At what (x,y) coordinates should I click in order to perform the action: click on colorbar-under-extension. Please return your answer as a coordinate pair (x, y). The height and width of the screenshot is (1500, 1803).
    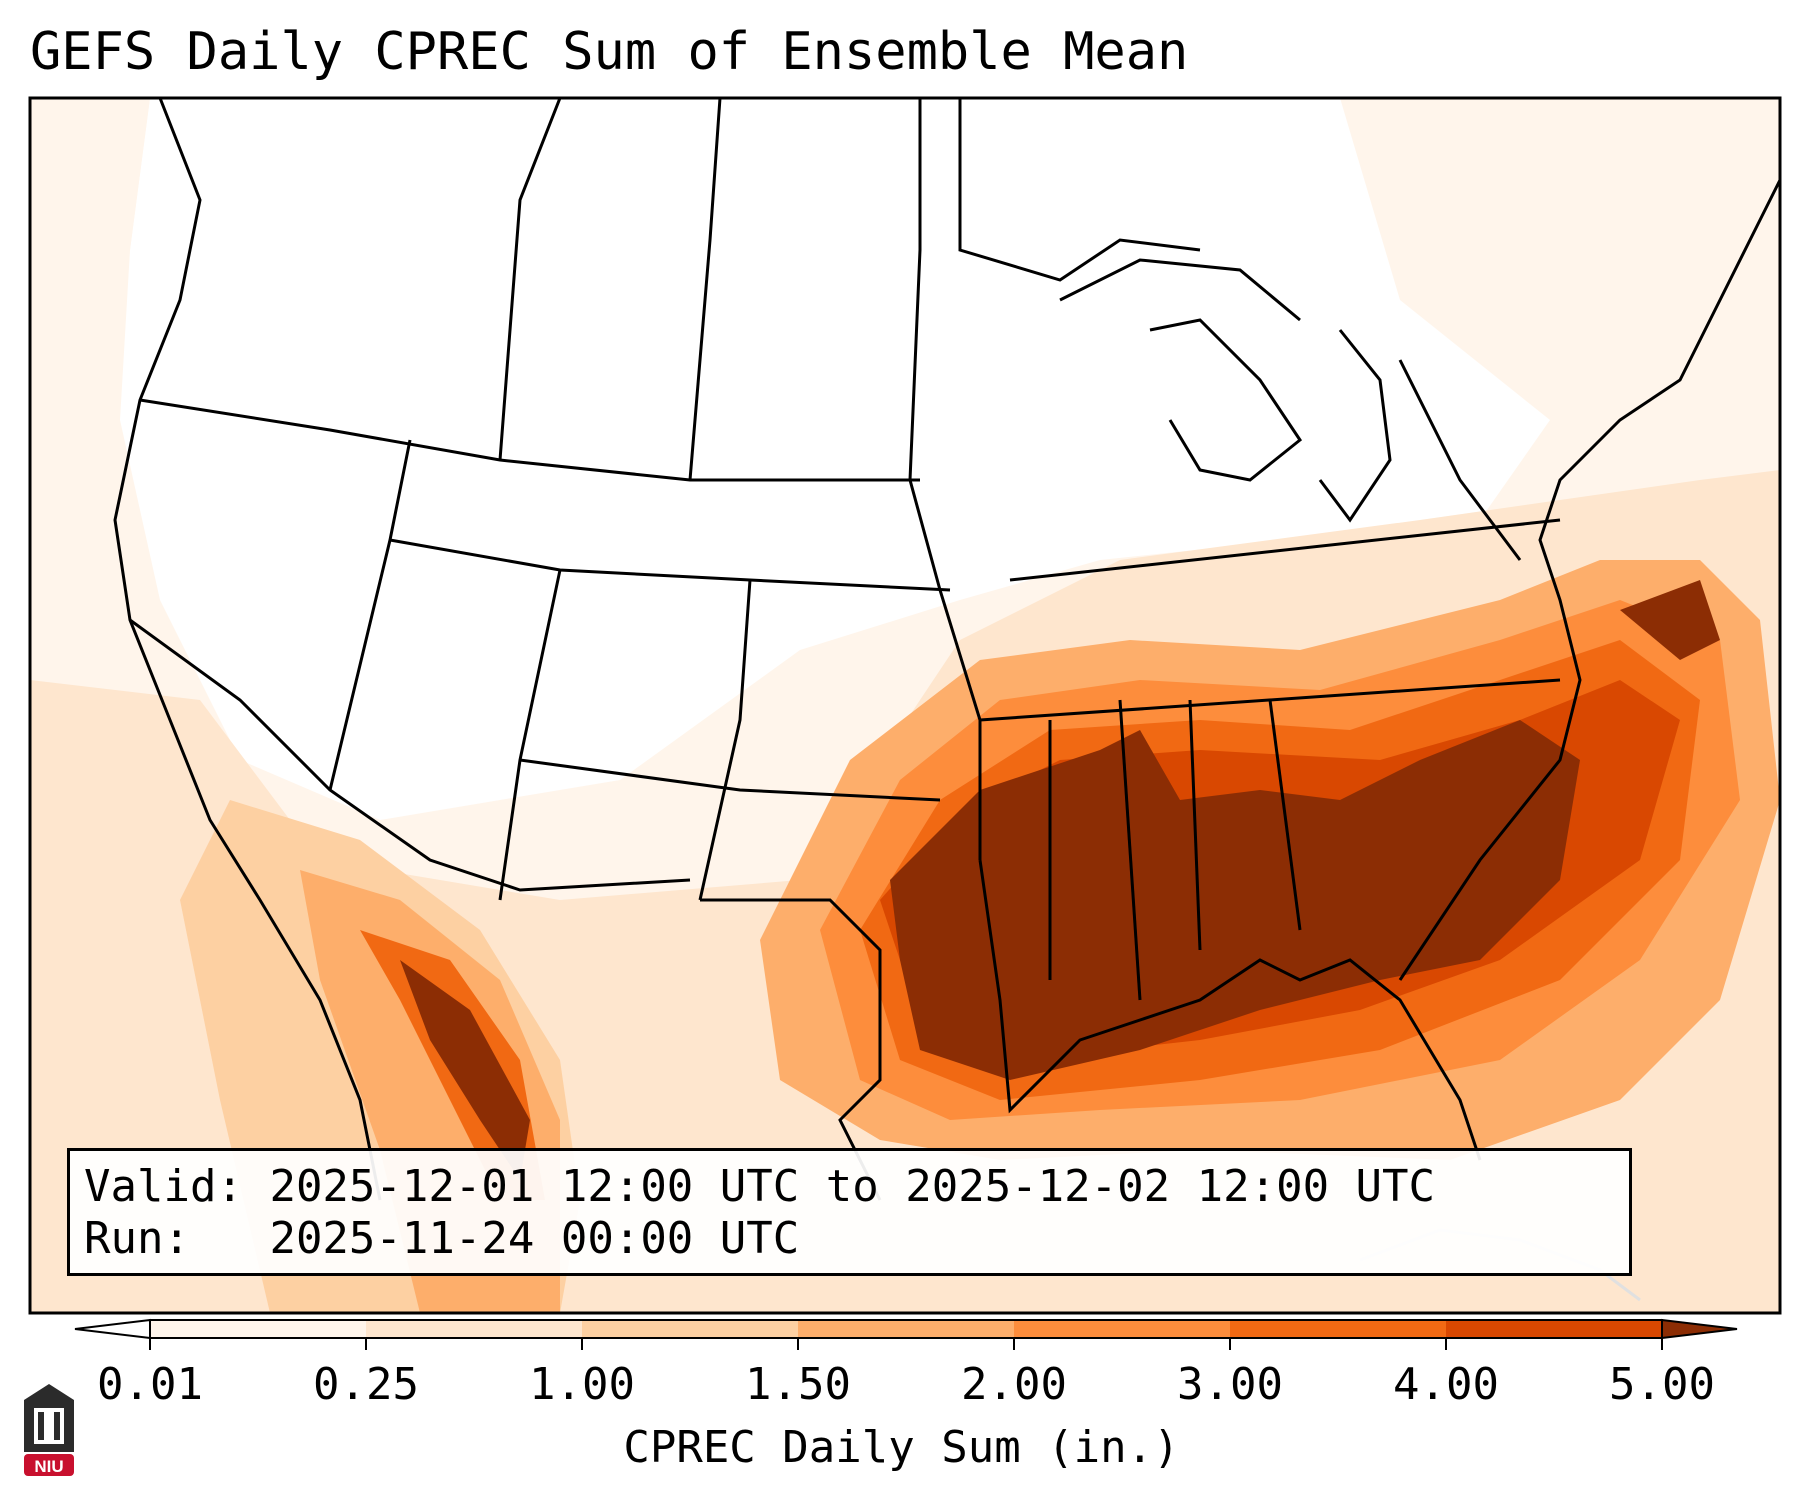
    Looking at the image, I should click on (112, 1329).